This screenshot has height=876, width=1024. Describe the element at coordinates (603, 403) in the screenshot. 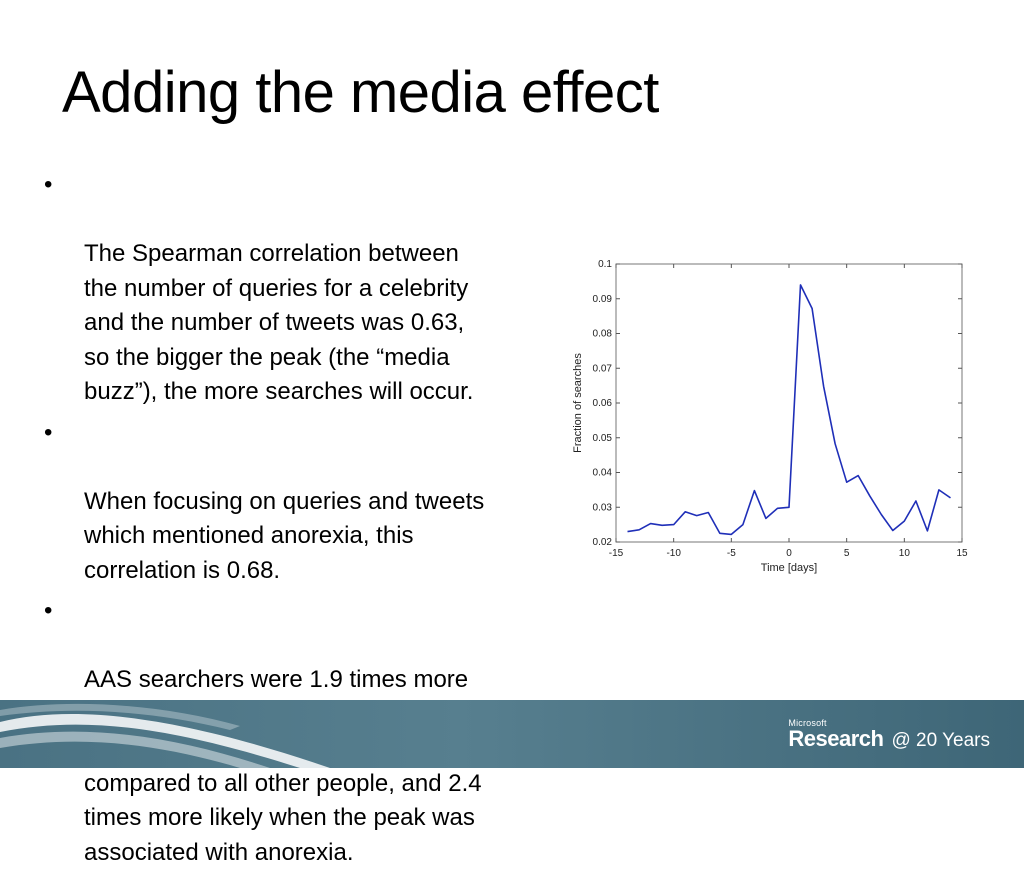

I see `y-tick-label: 0.06` at that location.